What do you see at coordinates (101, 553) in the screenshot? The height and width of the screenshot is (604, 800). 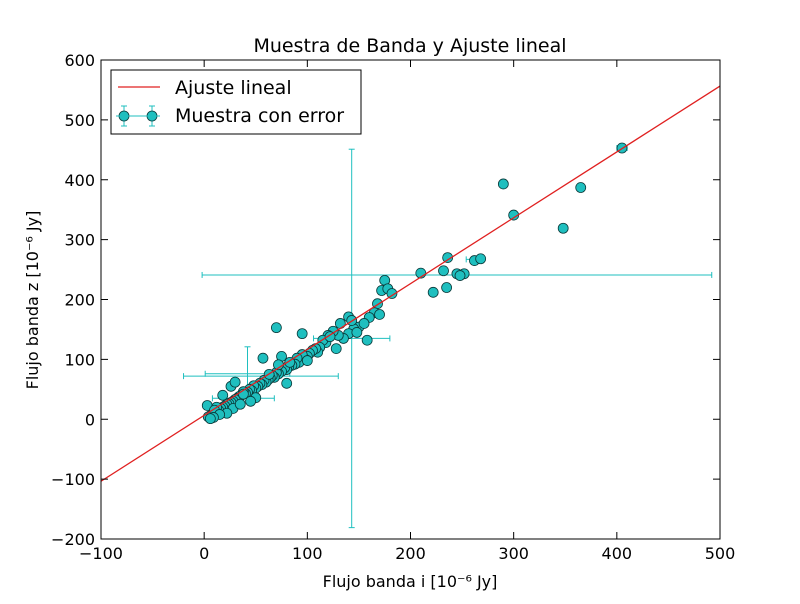 I see `x-tick-label: −100` at bounding box center [101, 553].